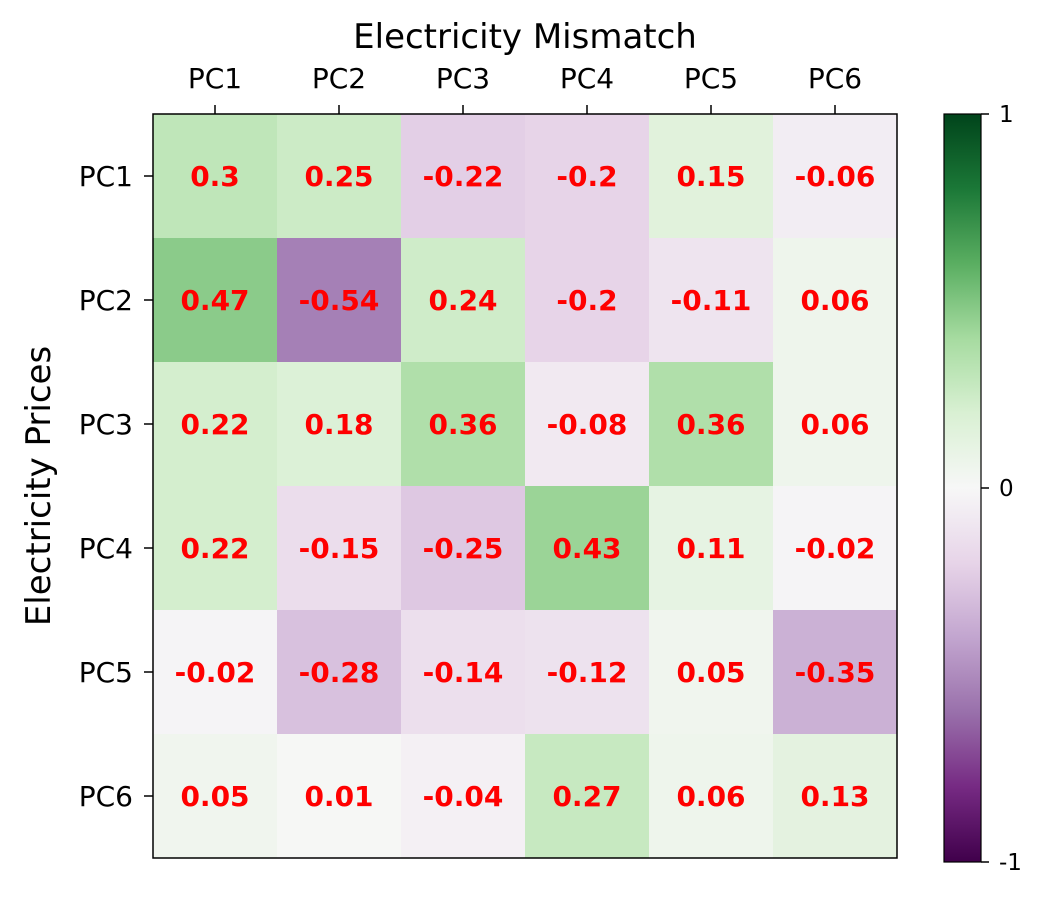 This screenshot has height=900, width=1048. I want to click on heatmap-cell-value: 0.47, so click(214, 300).